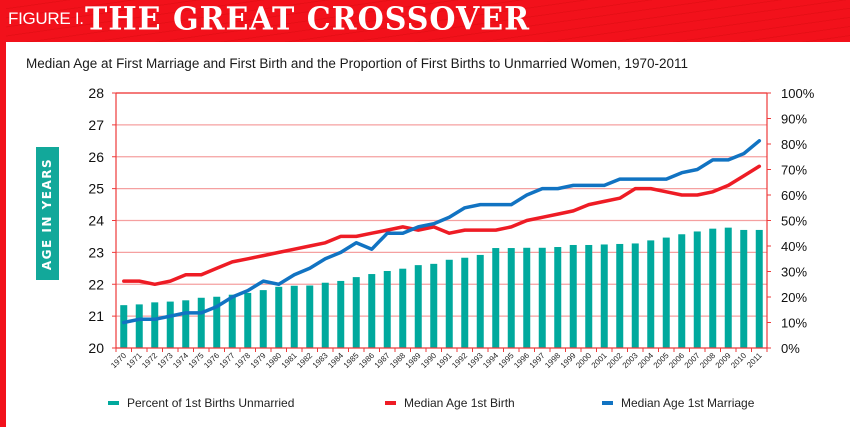  What do you see at coordinates (790, 348) in the screenshot?
I see `right-tick-label: 0%` at bounding box center [790, 348].